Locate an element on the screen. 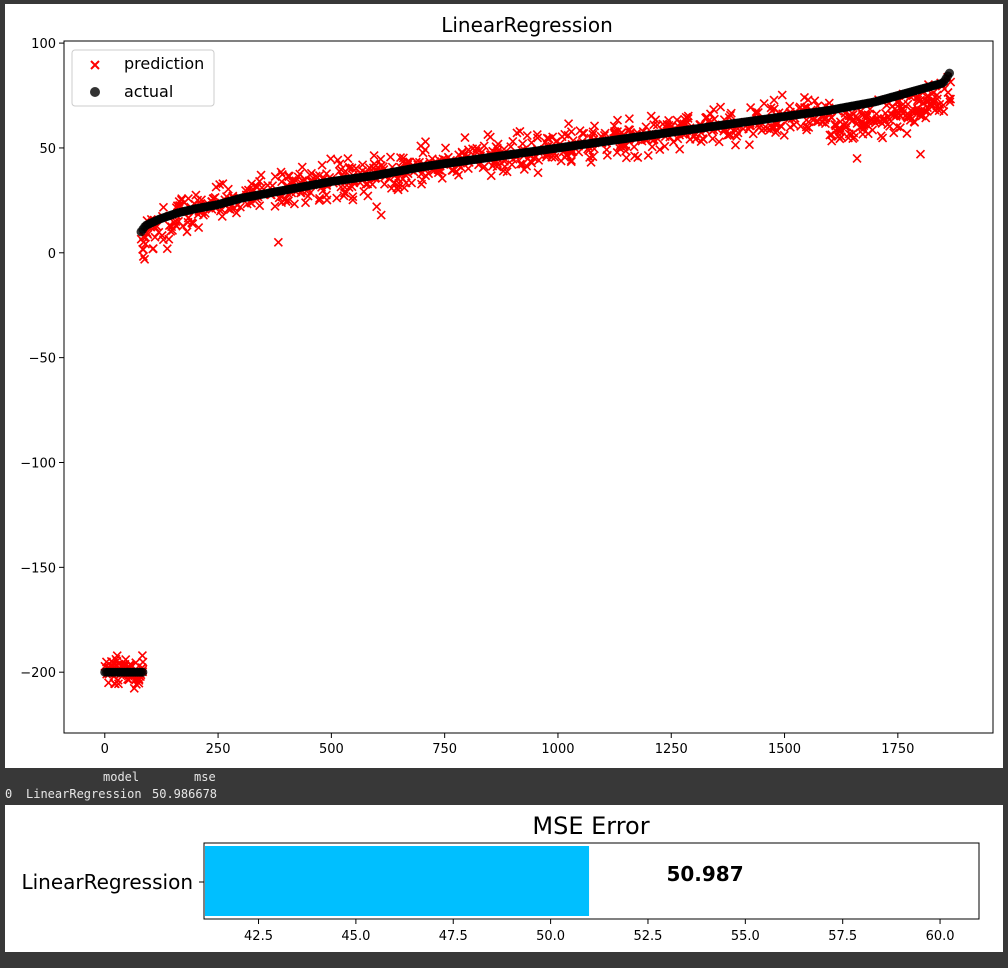 The image size is (1008, 968). legend-actual-label: actual is located at coordinates (148, 91).